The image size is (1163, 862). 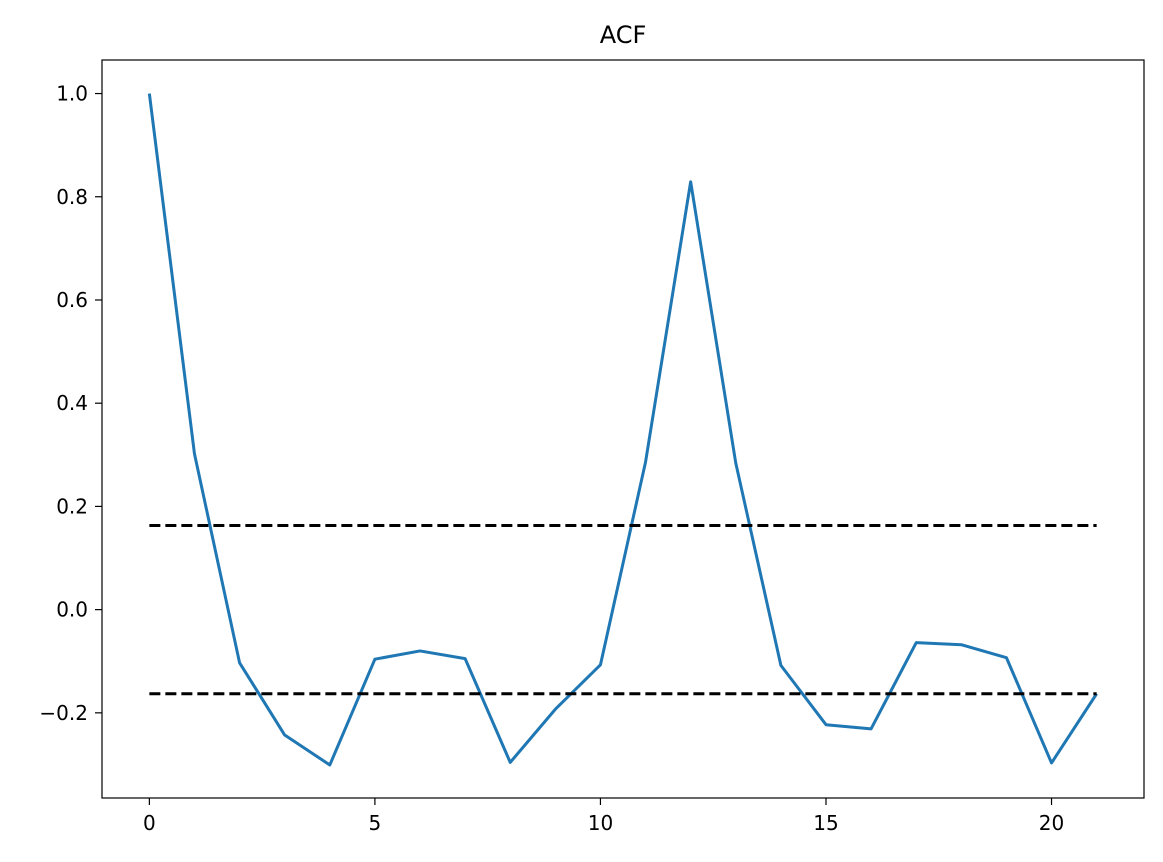 What do you see at coordinates (72, 197) in the screenshot?
I see `y-tick-label: 0.8` at bounding box center [72, 197].